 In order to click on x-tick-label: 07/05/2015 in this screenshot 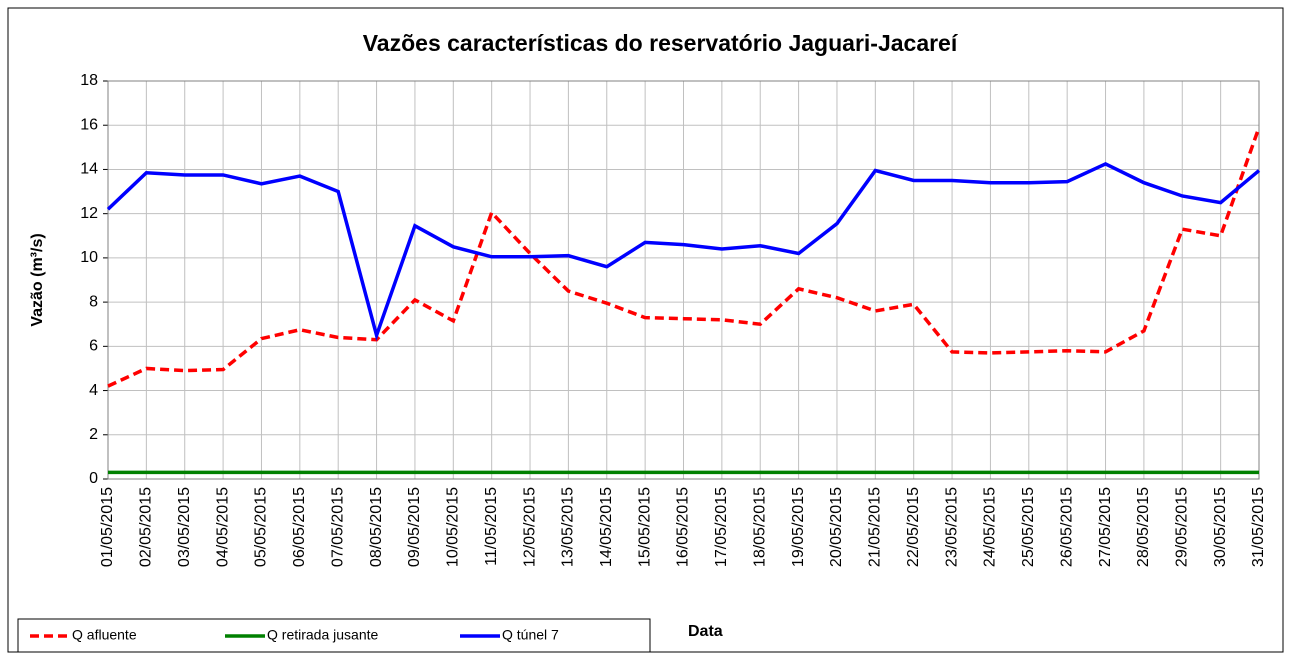, I will do `click(337, 527)`.